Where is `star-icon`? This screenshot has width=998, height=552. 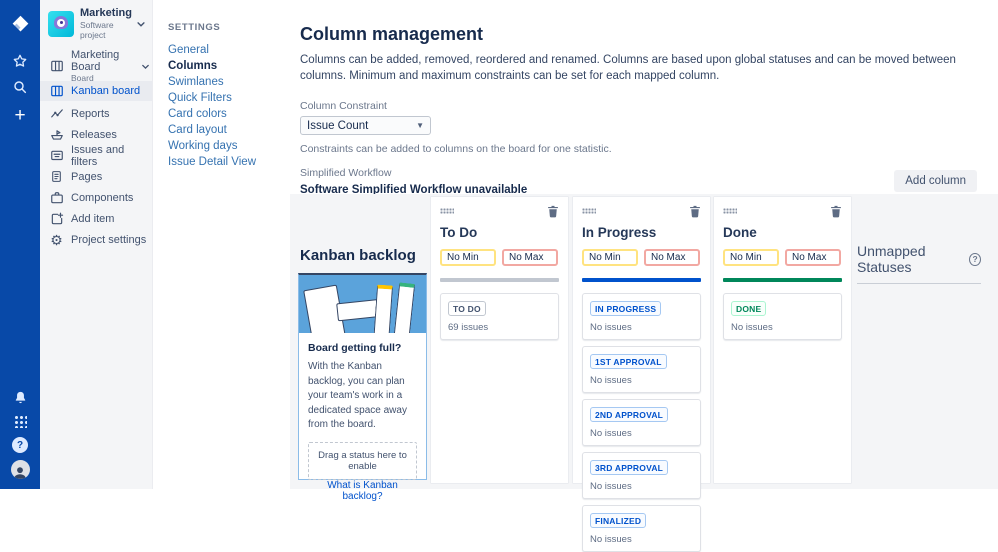
star-icon is located at coordinates (20, 61).